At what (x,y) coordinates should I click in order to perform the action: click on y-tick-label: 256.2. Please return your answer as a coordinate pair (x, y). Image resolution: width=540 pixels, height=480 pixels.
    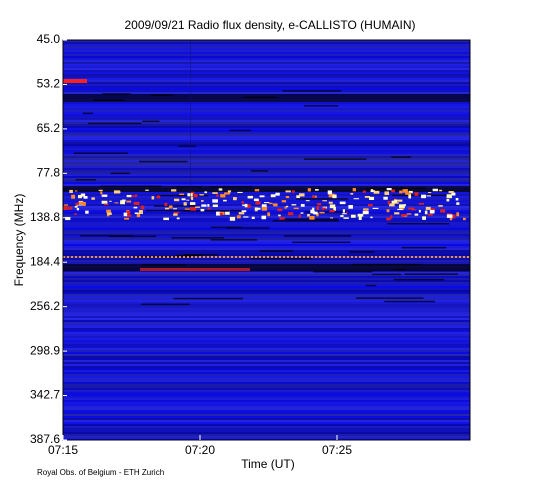
    Looking at the image, I should click on (45, 306).